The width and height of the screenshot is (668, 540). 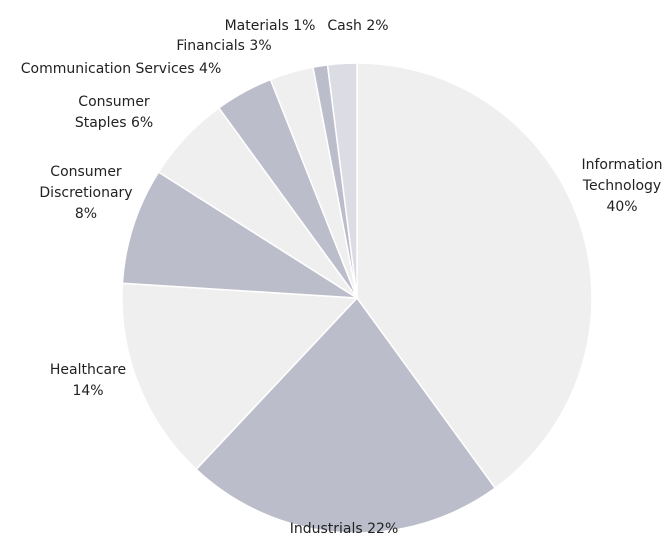 I want to click on slice-label: Financials 3%, so click(x=223, y=46).